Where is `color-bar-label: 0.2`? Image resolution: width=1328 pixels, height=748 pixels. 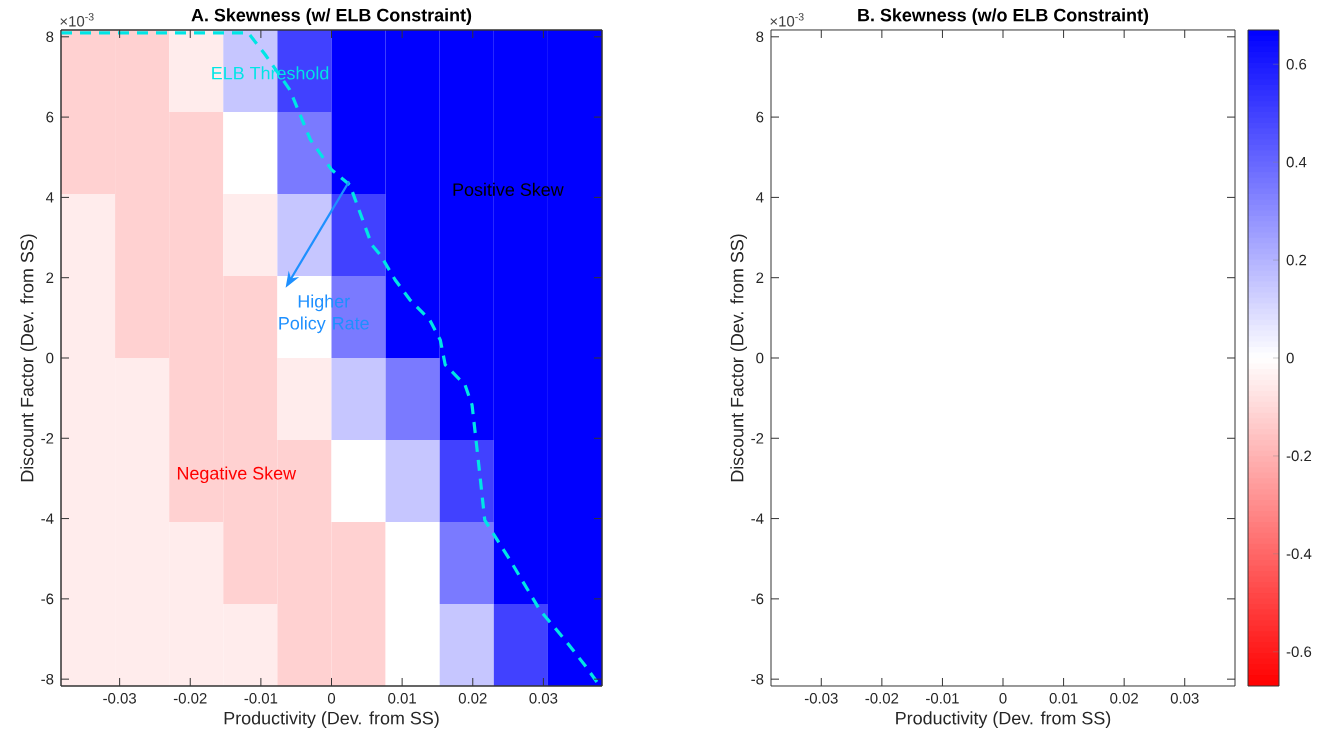
color-bar-label: 0.2 is located at coordinates (1296, 260).